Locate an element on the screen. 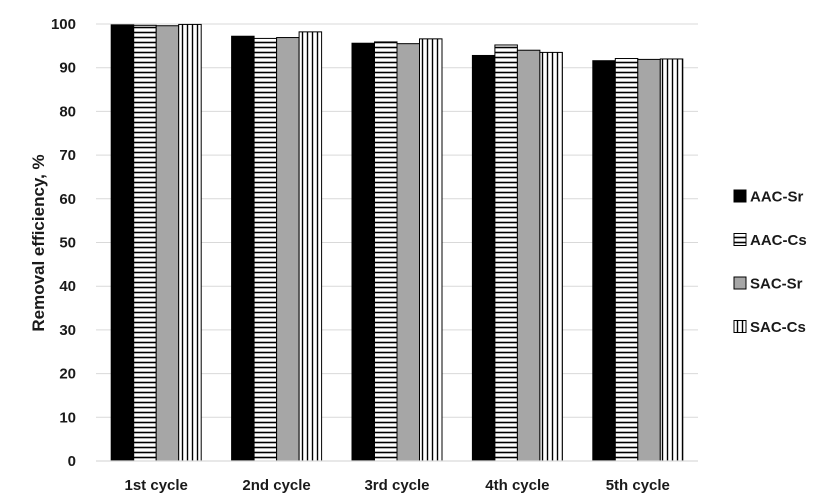 The image size is (816, 499). legend-label: AAC-Cs is located at coordinates (778, 240).